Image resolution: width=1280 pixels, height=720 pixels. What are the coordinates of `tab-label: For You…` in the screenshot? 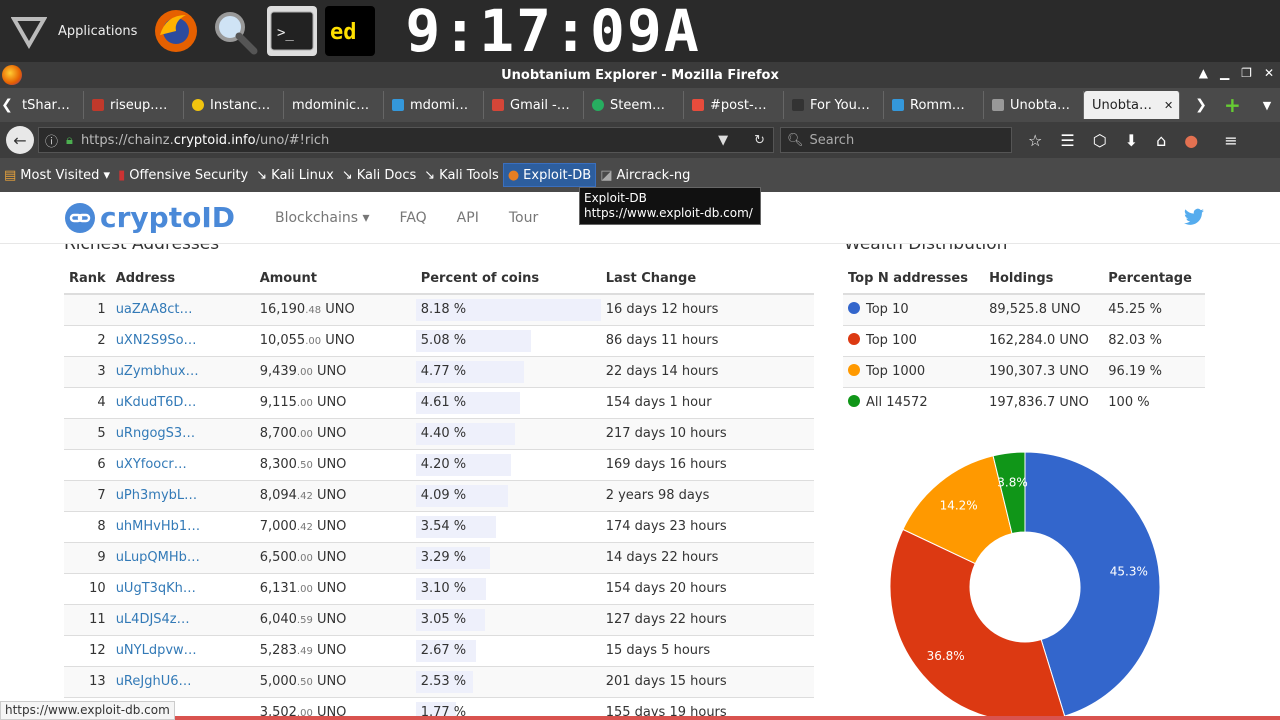 It's located at (840, 105).